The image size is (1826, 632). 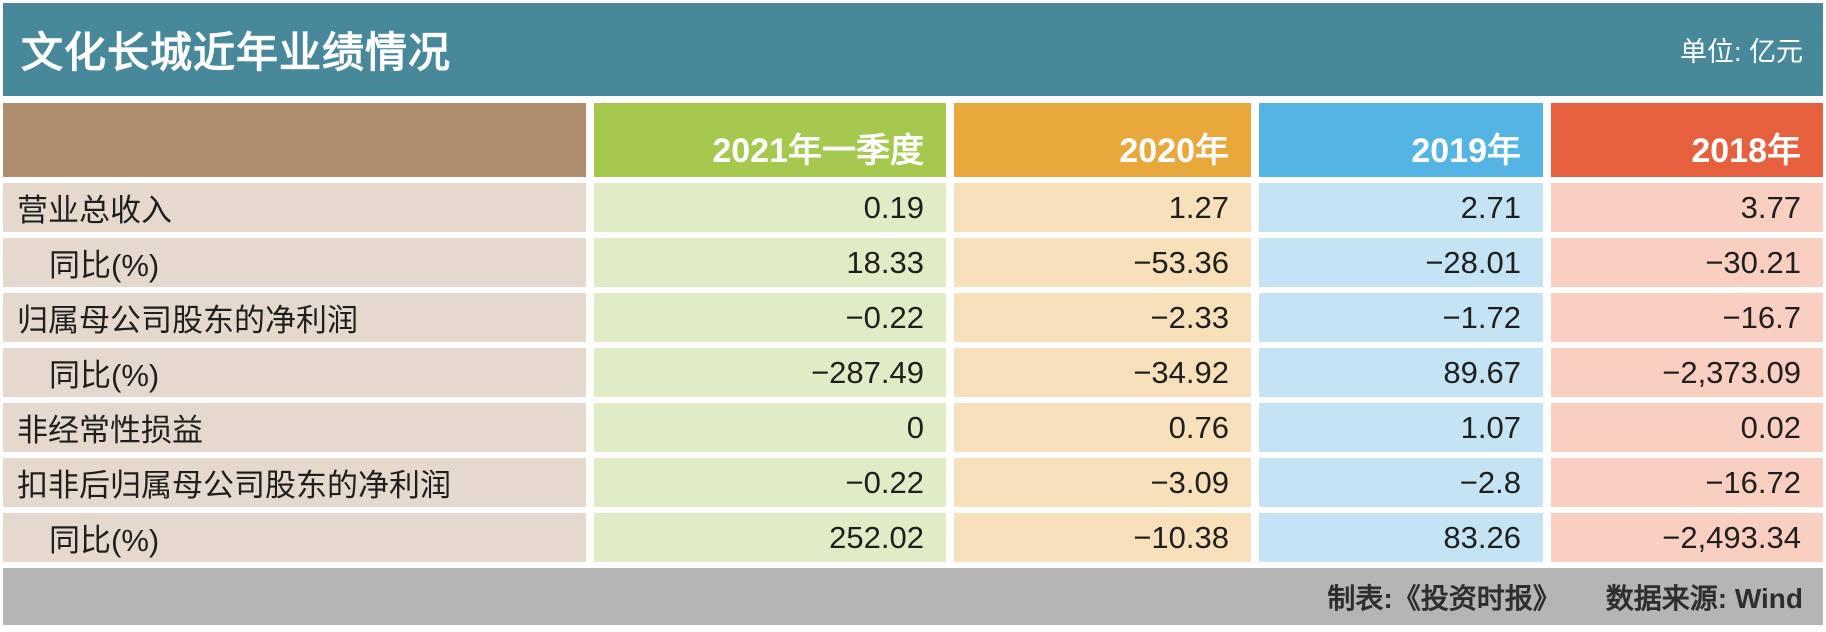 I want to click on year-column-header: 2020年, so click(x=1102, y=140).